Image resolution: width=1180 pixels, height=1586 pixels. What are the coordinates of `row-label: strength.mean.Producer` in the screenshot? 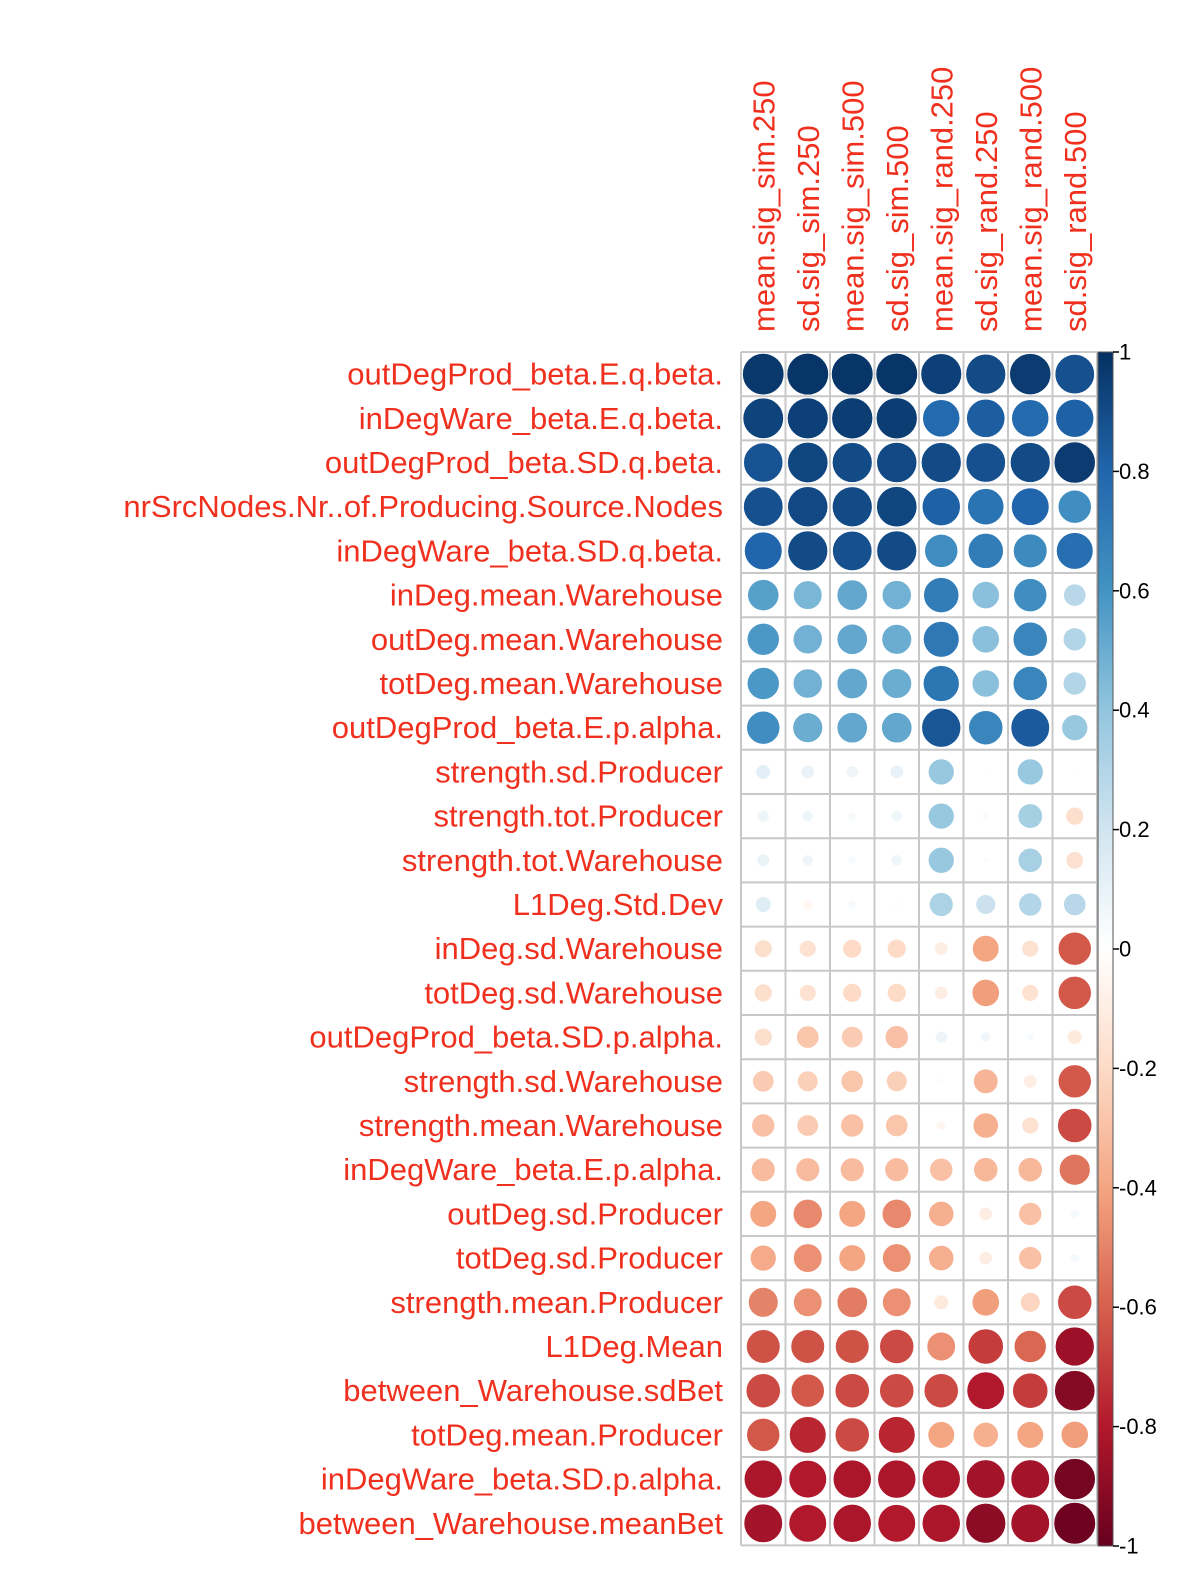 It's located at (556, 1302).